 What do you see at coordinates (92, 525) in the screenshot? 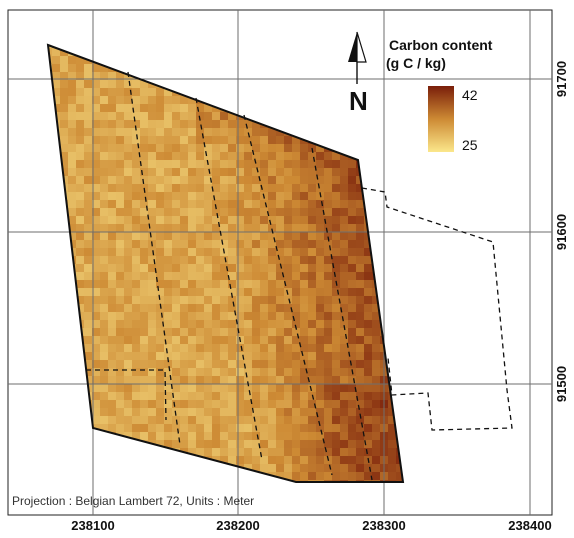
I see `x-tick-label: 238100` at bounding box center [92, 525].